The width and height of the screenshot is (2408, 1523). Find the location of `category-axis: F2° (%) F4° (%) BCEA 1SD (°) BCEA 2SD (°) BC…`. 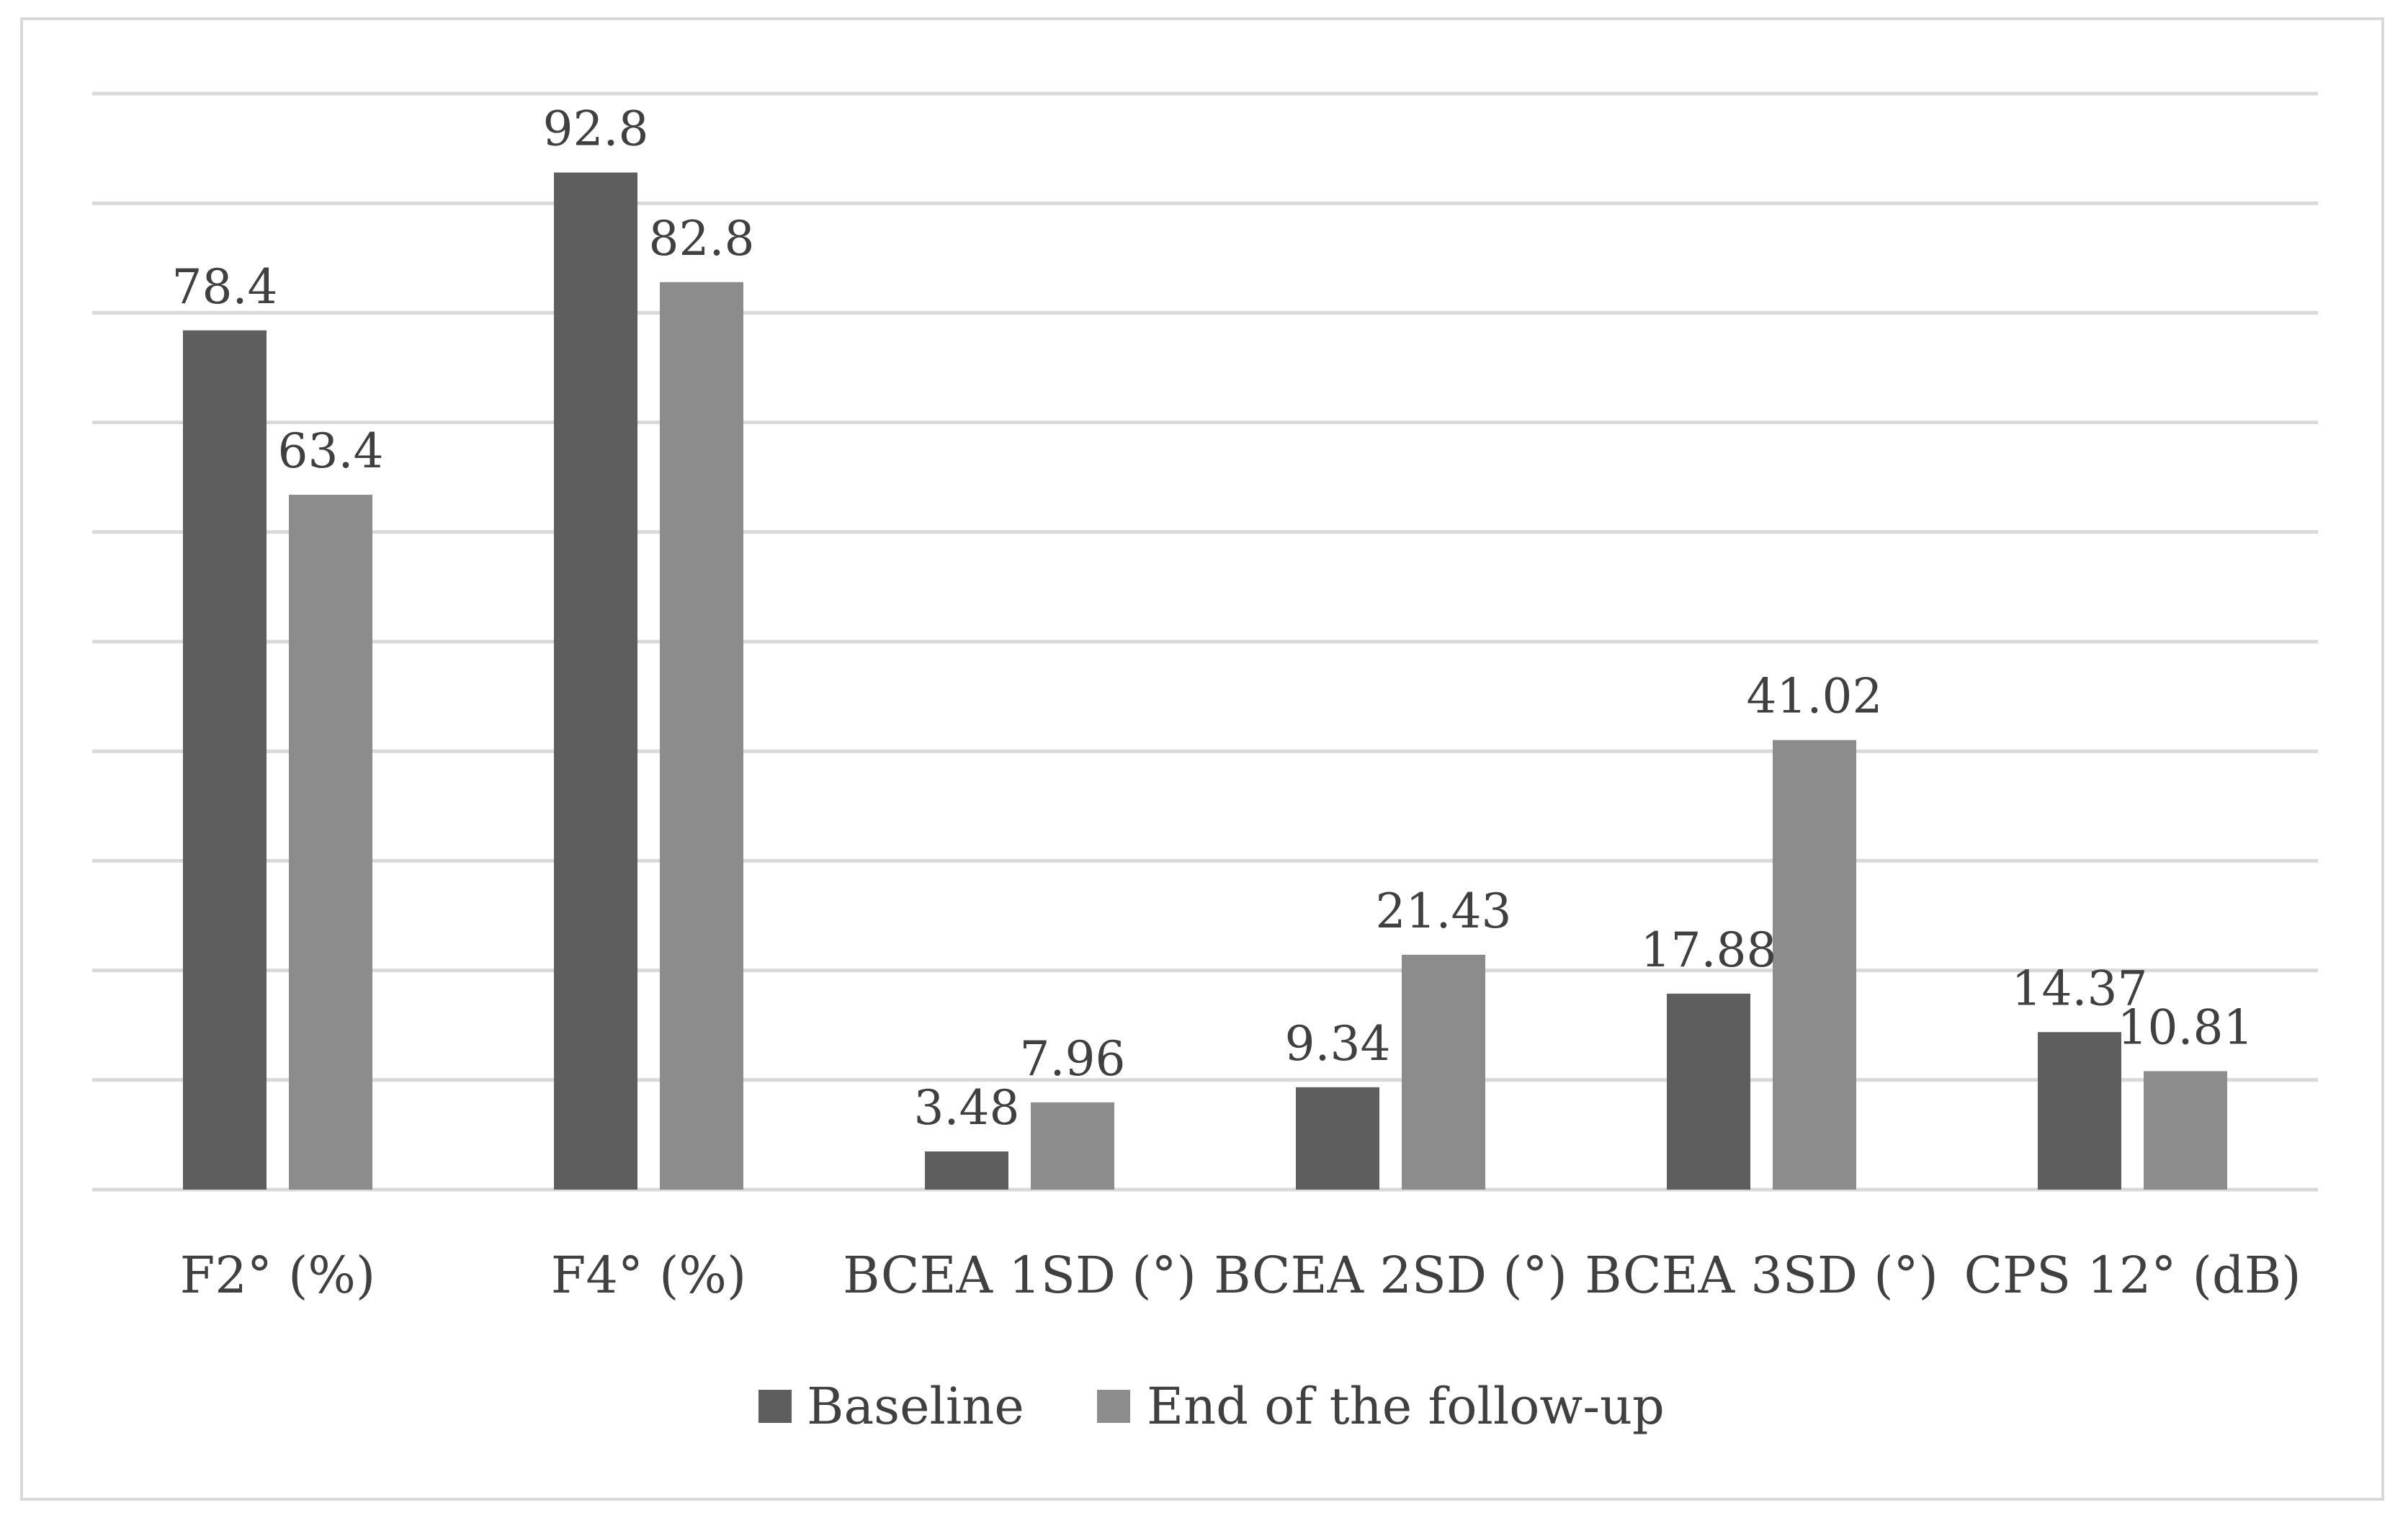

category-axis: F2° (%) F4° (%) BCEA 1SD (°) BCEA 2SD (°) BC… is located at coordinates (1240, 1275).